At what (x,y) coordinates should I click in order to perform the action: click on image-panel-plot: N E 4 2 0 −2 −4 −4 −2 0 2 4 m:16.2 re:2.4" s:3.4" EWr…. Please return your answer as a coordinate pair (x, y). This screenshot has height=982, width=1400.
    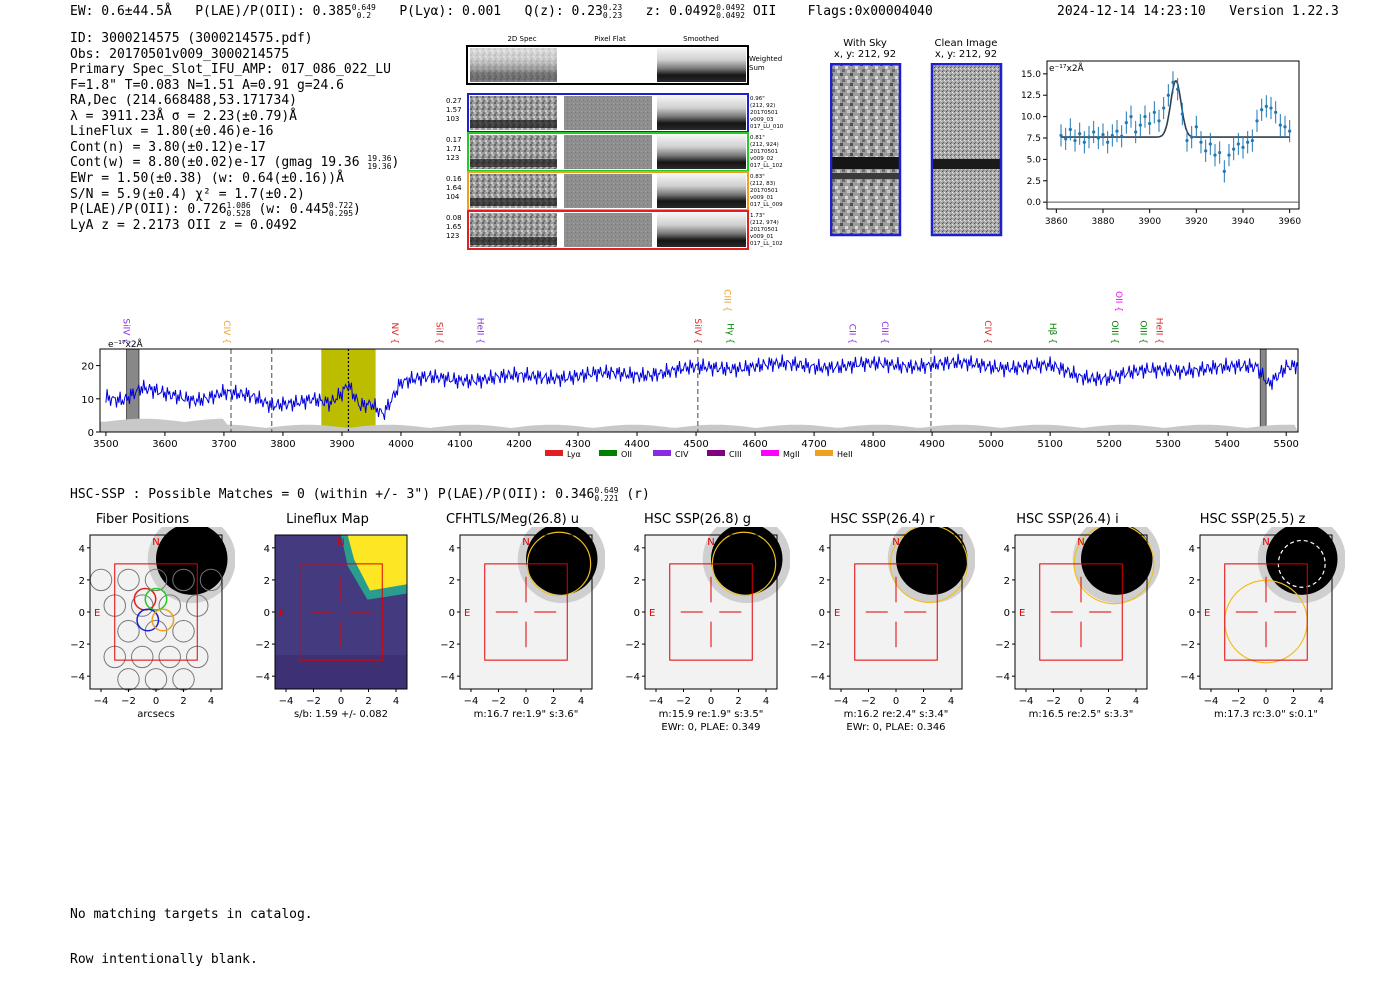
    Looking at the image, I should click on (893, 624).